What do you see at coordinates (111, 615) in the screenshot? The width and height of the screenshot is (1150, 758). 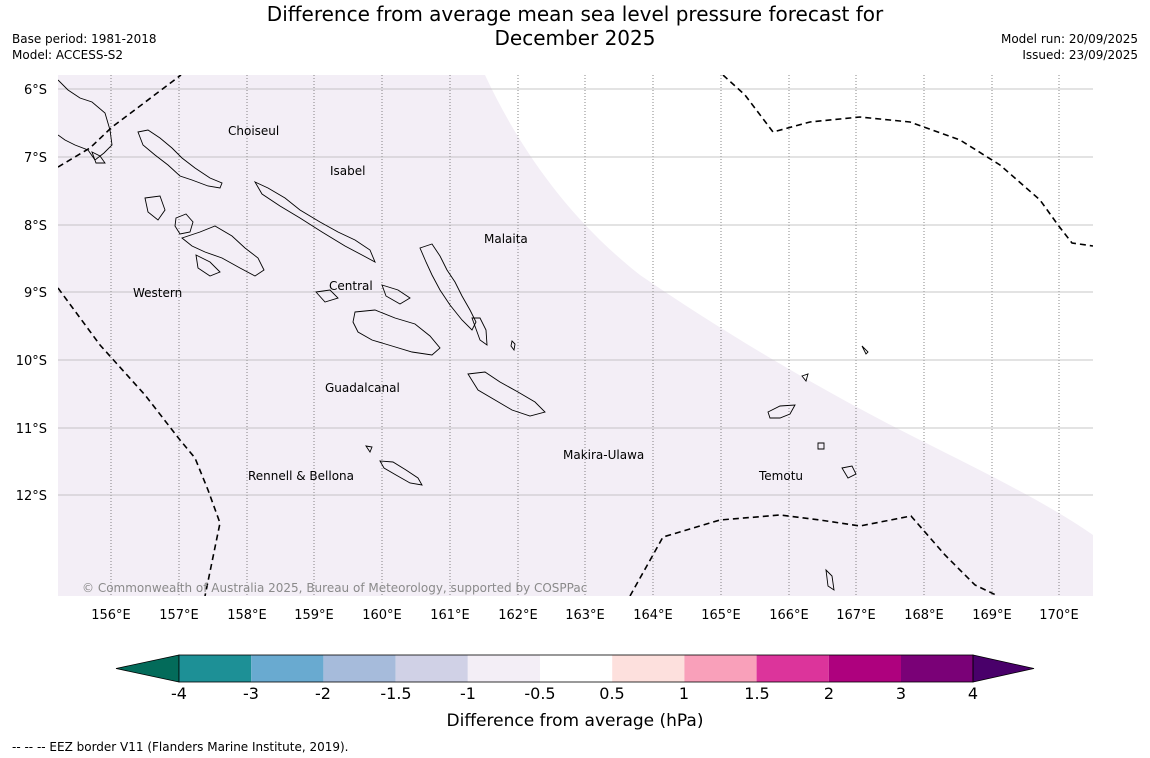 I see `lon-label: 156°E` at bounding box center [111, 615].